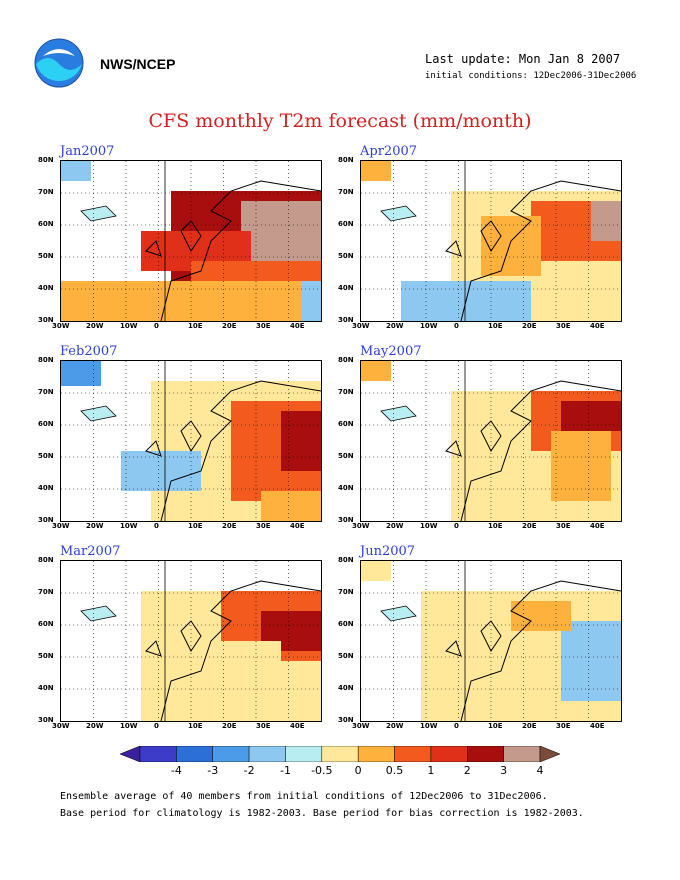 This screenshot has width=680, height=880. What do you see at coordinates (394, 770) in the screenshot?
I see `colorbar-tick-label: 0.5` at bounding box center [394, 770].